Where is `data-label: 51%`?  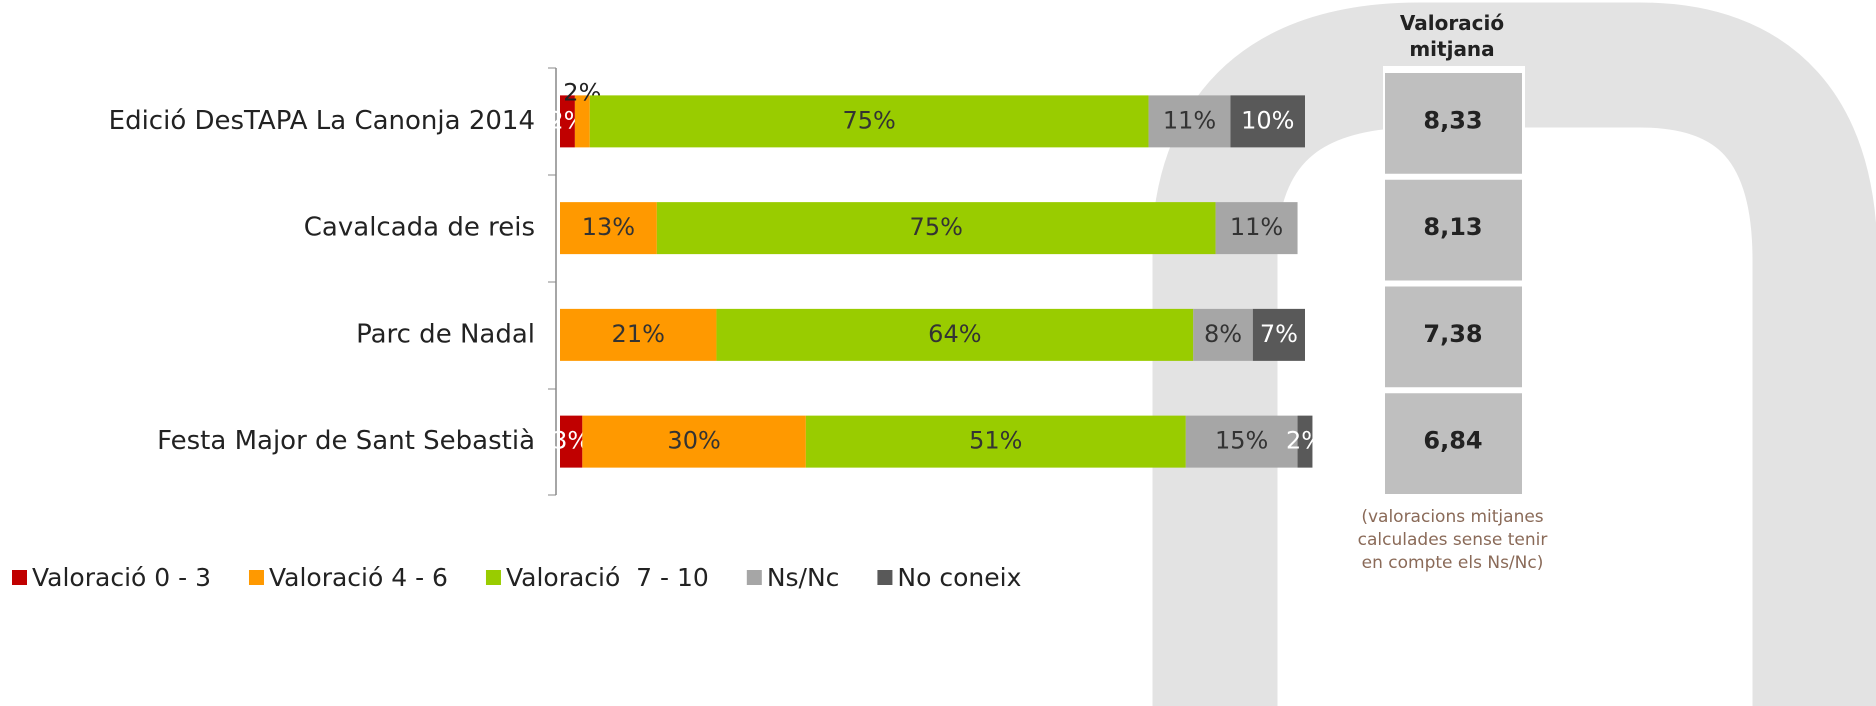
data-label: 51% is located at coordinates (995, 441).